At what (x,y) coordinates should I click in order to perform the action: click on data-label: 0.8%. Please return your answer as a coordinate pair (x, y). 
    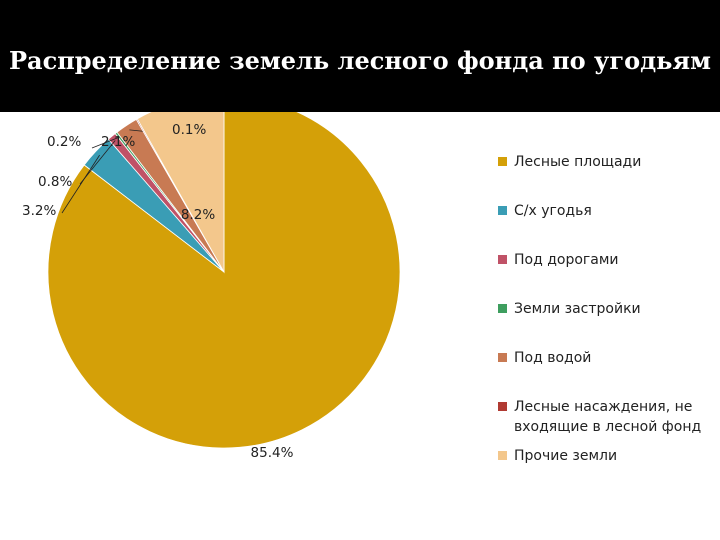
    Looking at the image, I should click on (55, 182).